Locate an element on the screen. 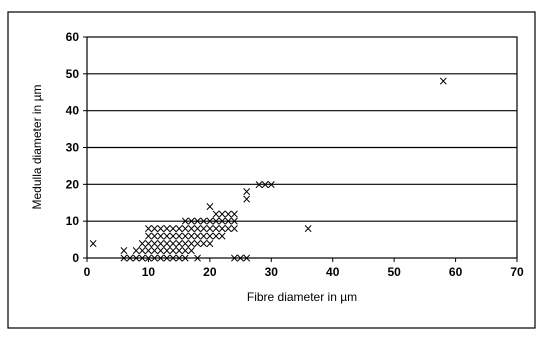 The width and height of the screenshot is (545, 338). x-tick-label: 60 is located at coordinates (456, 272).